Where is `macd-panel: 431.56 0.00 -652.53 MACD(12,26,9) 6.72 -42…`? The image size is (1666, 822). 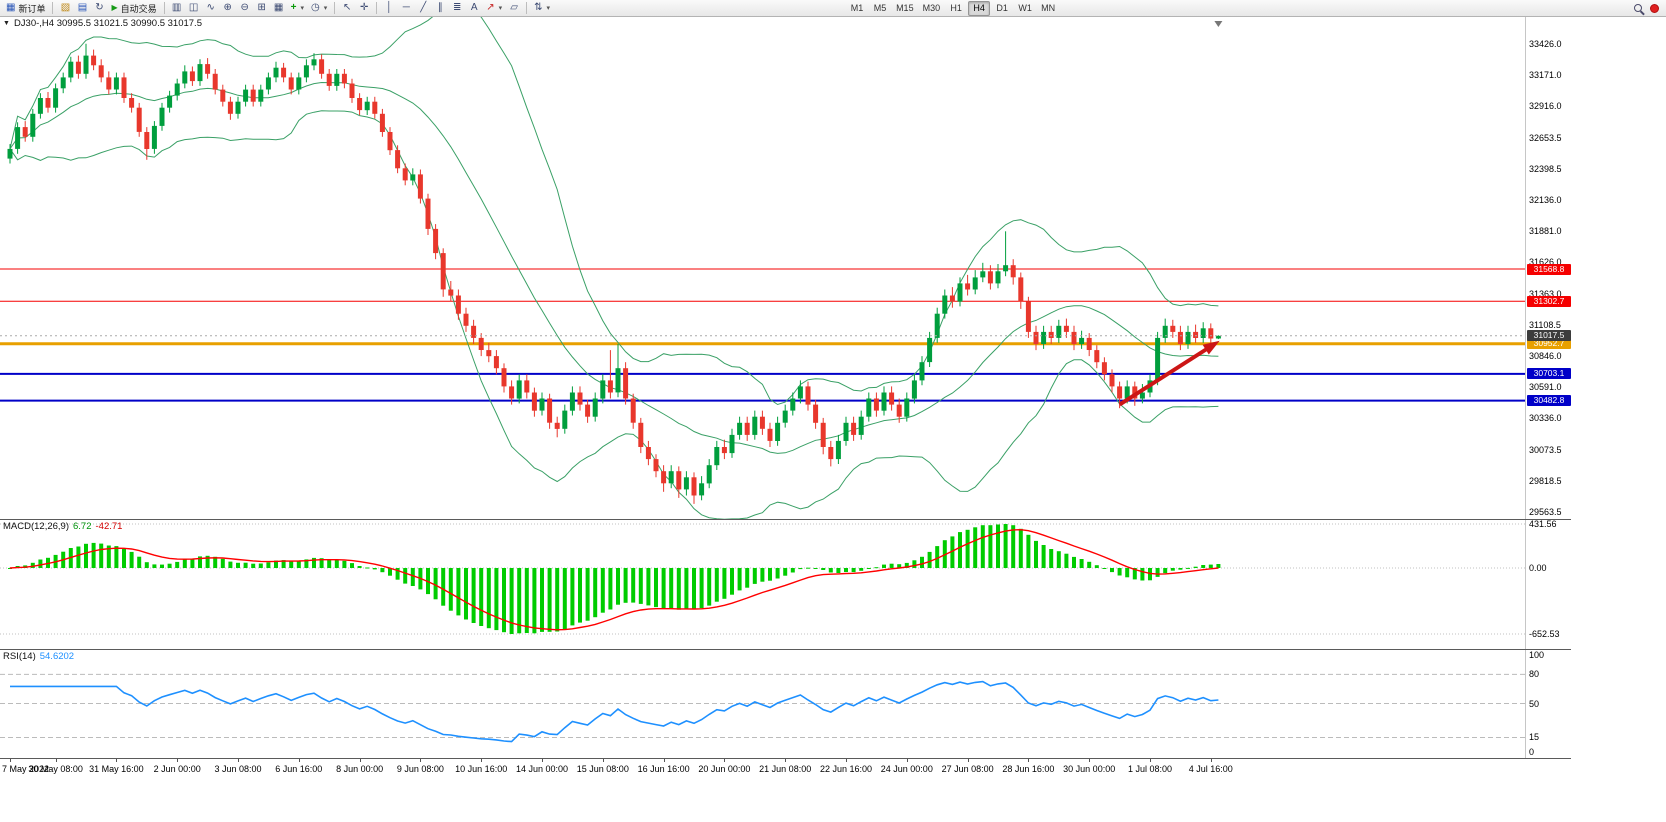 macd-panel: 431.56 0.00 -652.53 MACD(12,26,9) 6.72 -42… is located at coordinates (785, 584).